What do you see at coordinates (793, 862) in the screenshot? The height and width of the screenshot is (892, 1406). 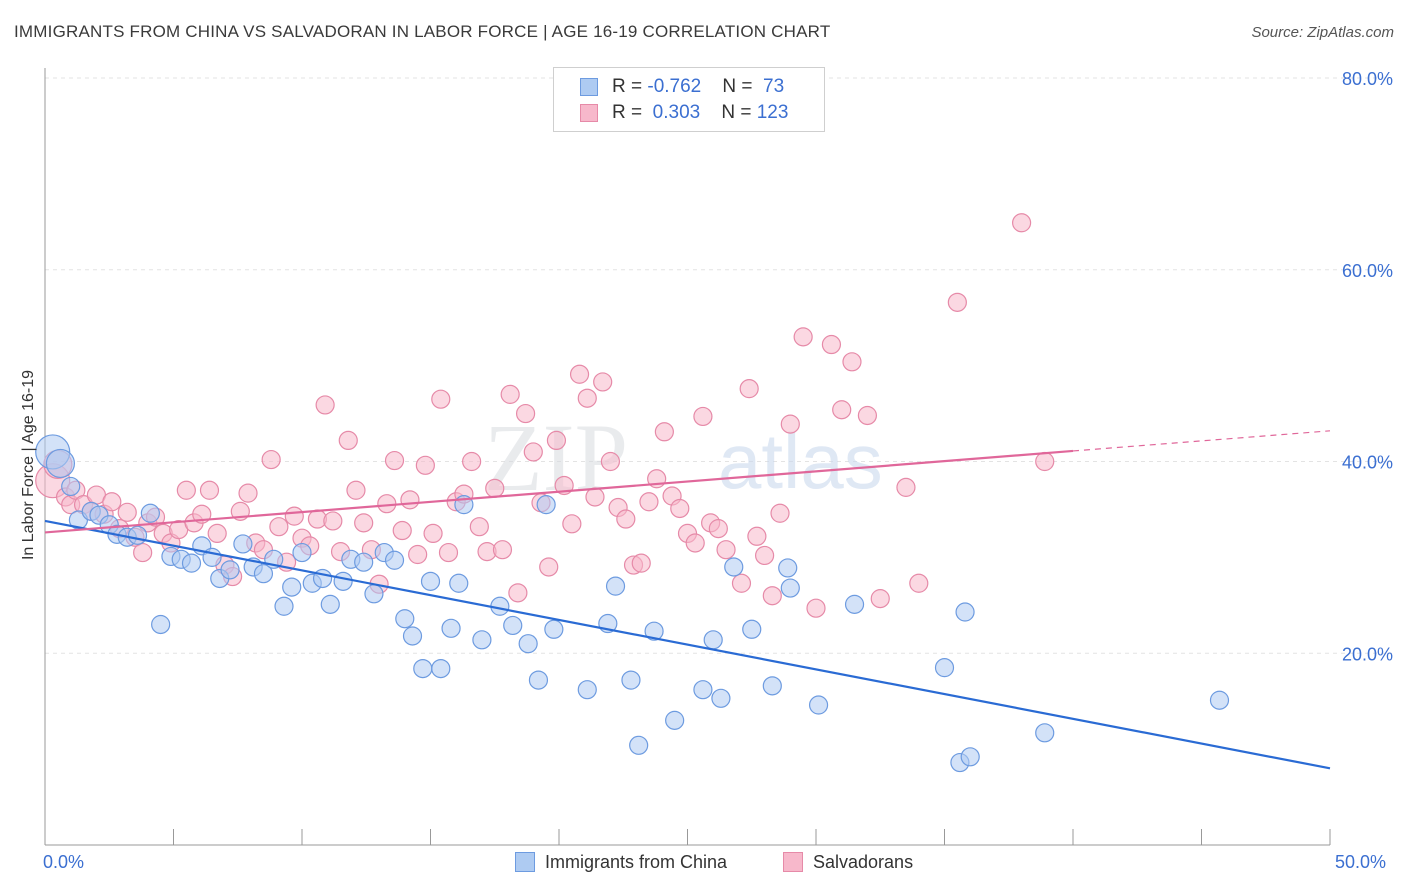 I see `salvadoran-legend-swatch` at bounding box center [793, 862].